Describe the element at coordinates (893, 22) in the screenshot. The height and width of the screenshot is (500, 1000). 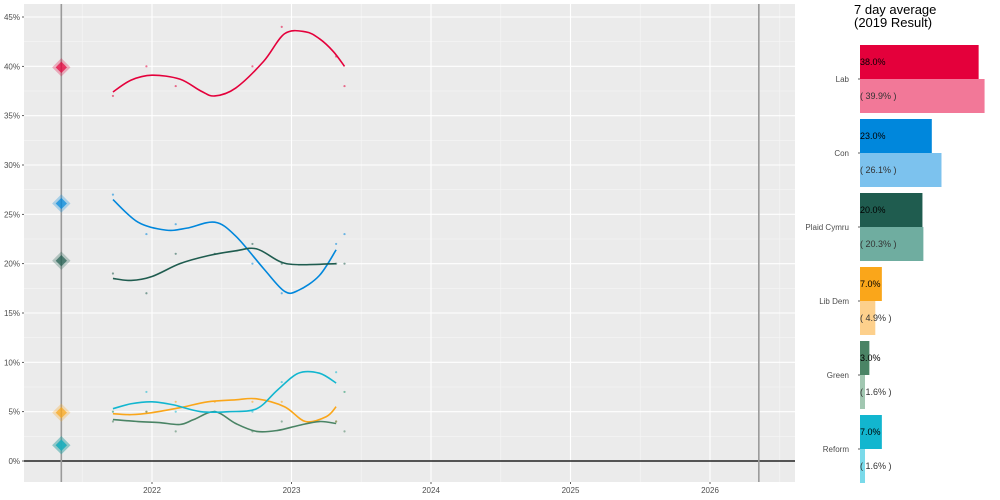
I see `bar-panel-title-sub: (2019 Result)` at that location.